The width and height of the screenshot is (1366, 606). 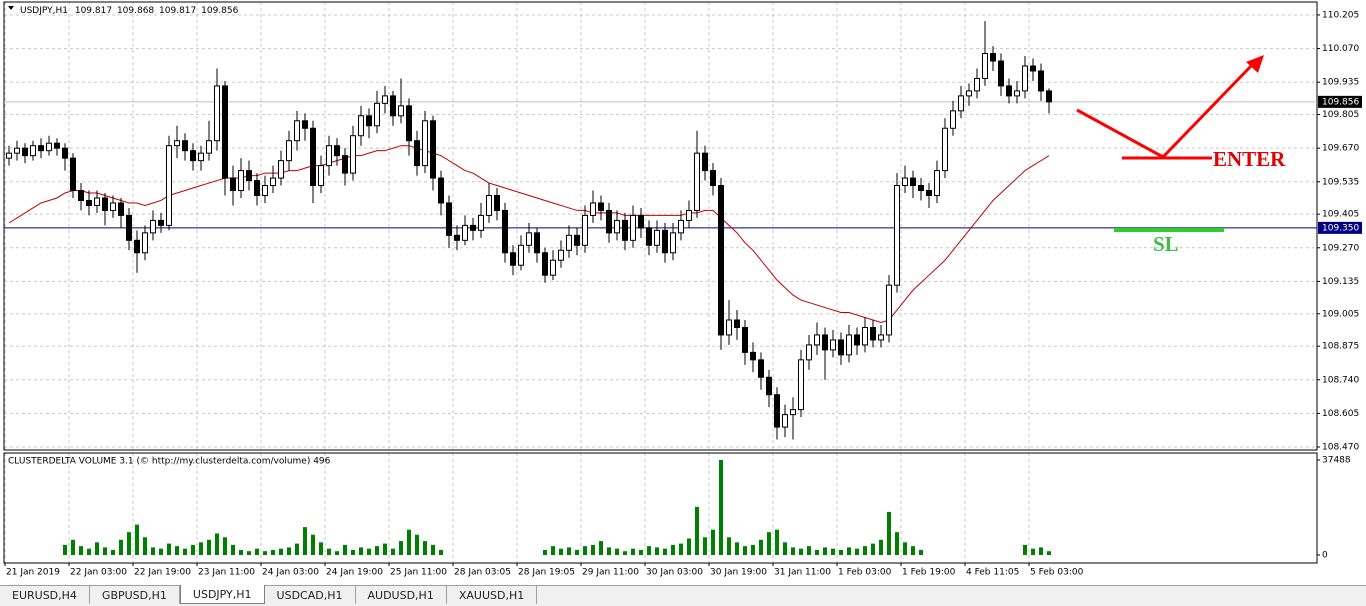 I want to click on tab: EURUSD,H4, so click(x=45, y=595).